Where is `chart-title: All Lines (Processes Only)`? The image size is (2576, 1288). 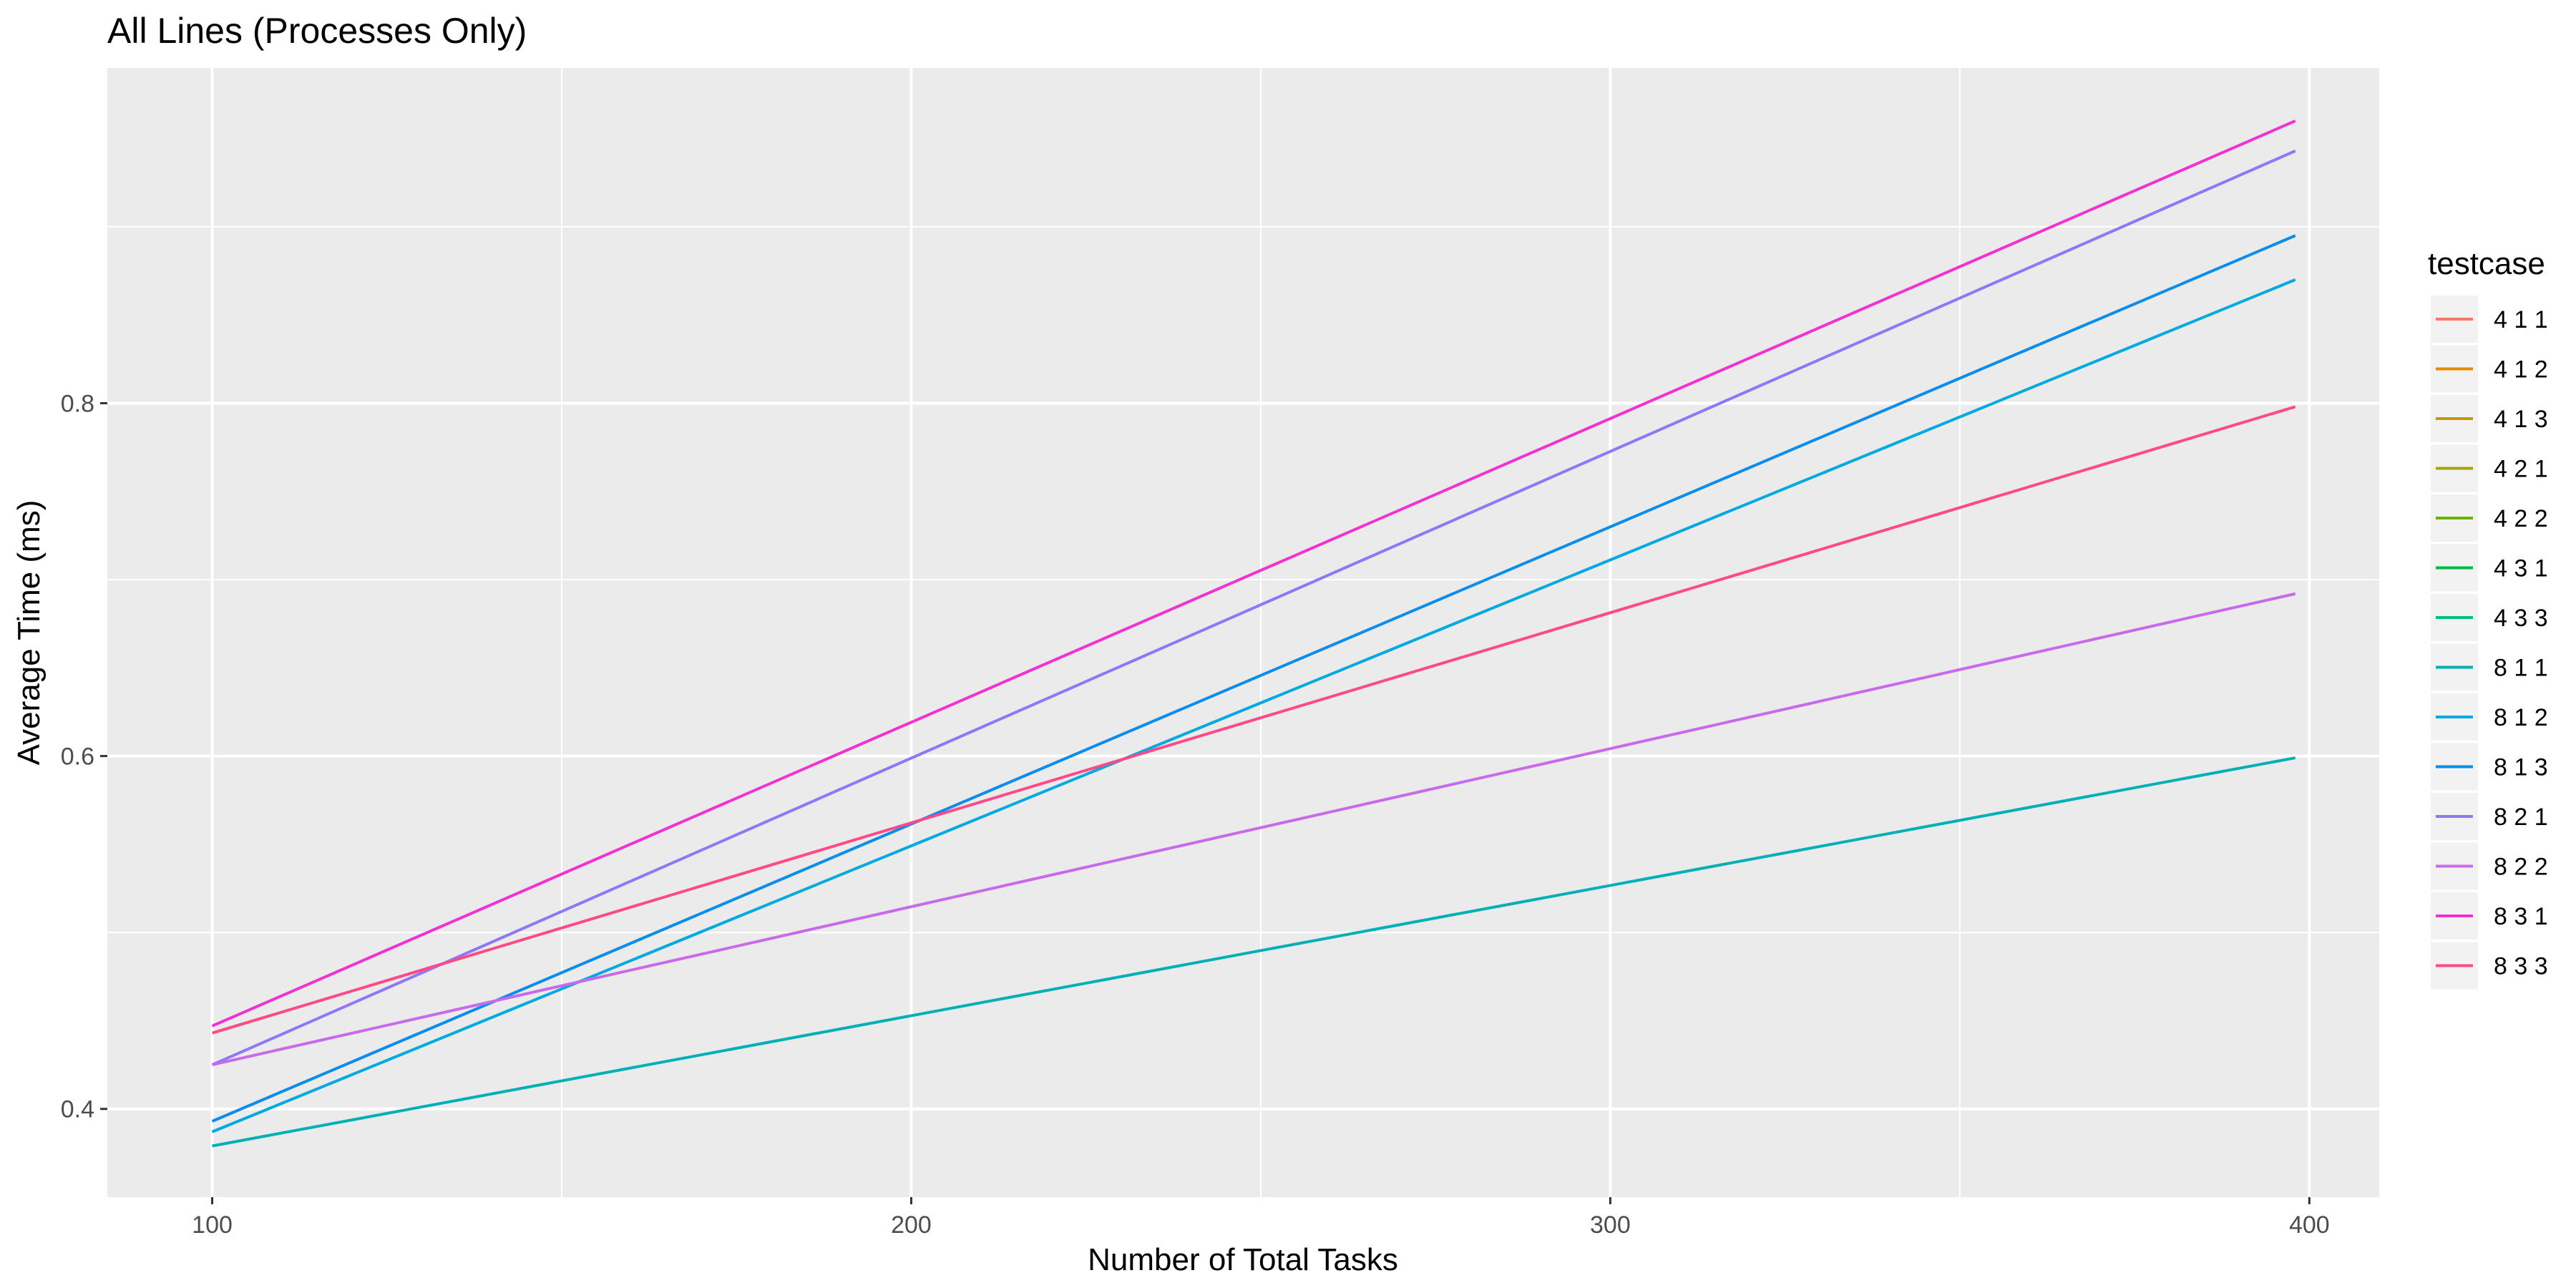 chart-title: All Lines (Processes Only) is located at coordinates (317, 31).